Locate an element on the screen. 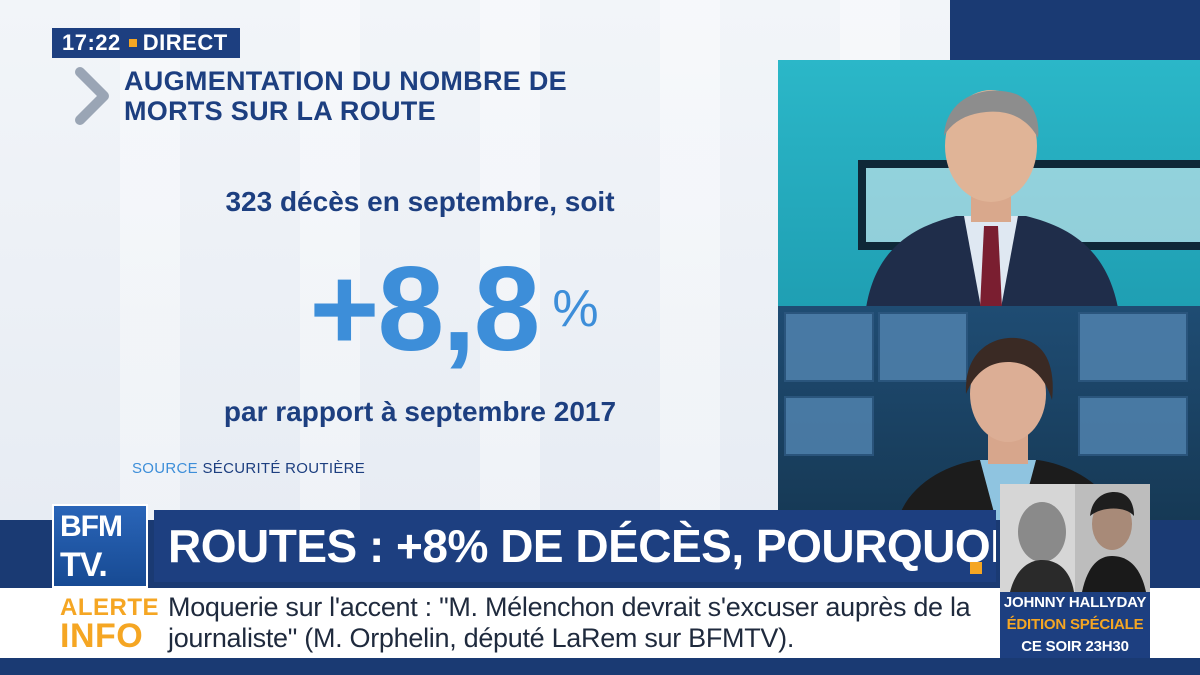 Image resolution: width=1200 pixels, height=675 pixels. clock-bar: 17:22 DIRECT is located at coordinates (146, 43).